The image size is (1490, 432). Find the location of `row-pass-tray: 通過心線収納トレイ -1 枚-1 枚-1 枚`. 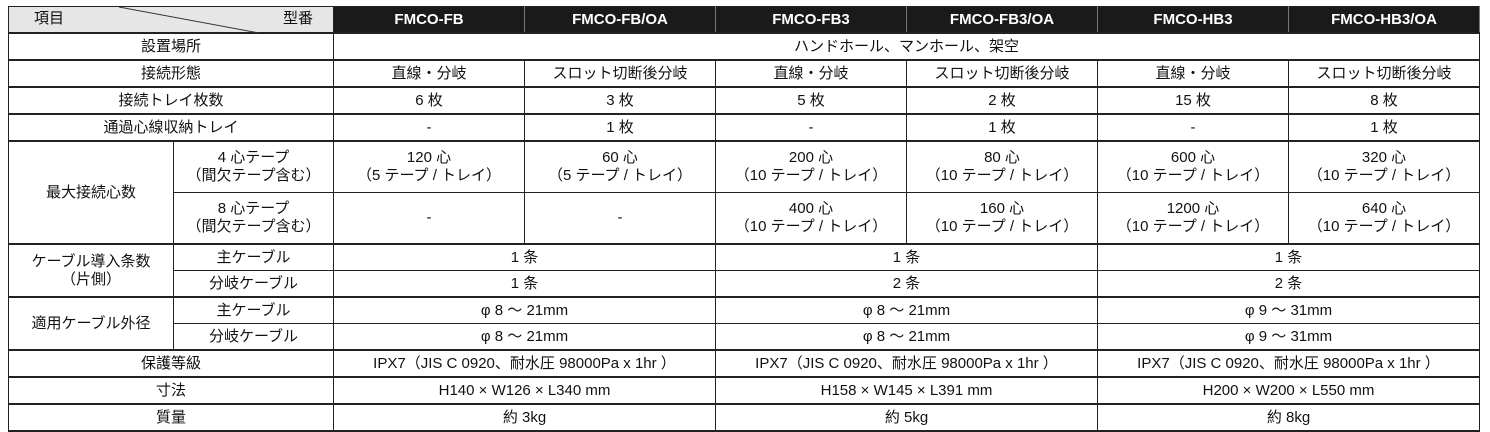

row-pass-tray: 通過心線収納トレイ -1 枚-1 枚-1 枚 is located at coordinates (744, 127).